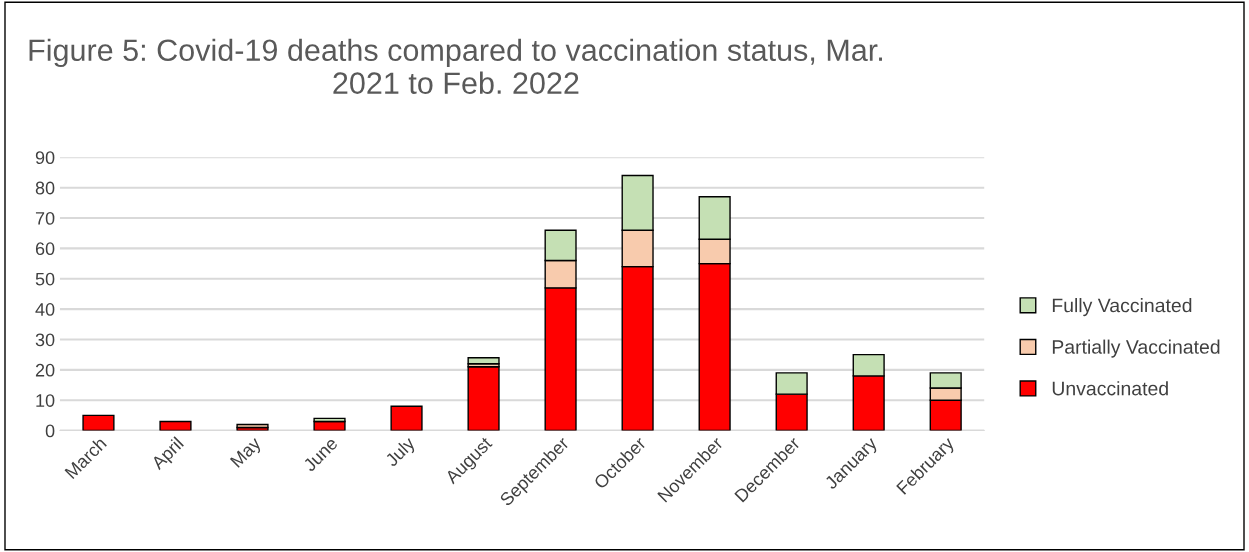 The image size is (1249, 552). I want to click on legend-label: Partially Vaccinated, so click(1136, 348).